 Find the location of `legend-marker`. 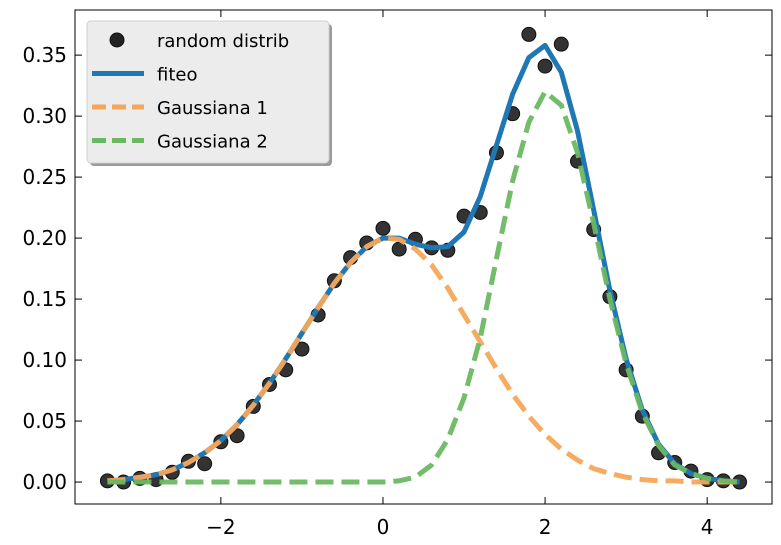

legend-marker is located at coordinates (117, 40).